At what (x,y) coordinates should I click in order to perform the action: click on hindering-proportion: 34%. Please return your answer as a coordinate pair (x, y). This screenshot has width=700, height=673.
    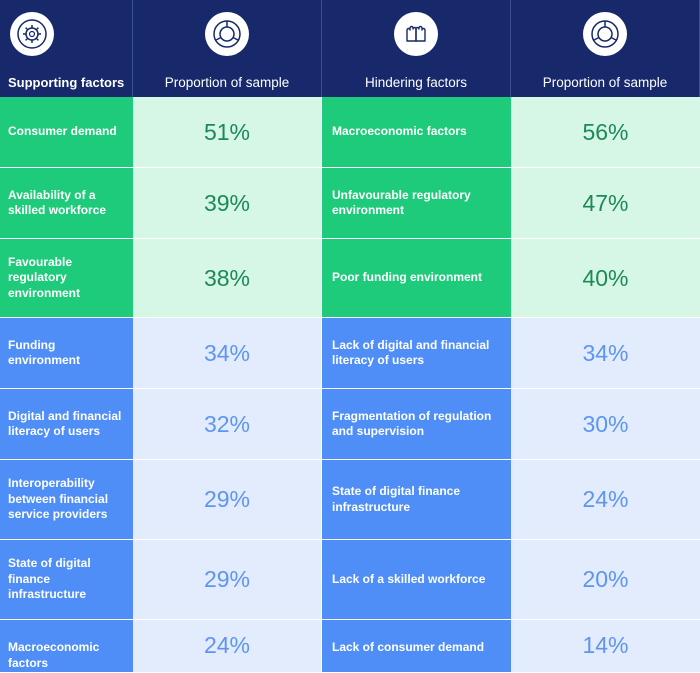
    Looking at the image, I should click on (605, 353).